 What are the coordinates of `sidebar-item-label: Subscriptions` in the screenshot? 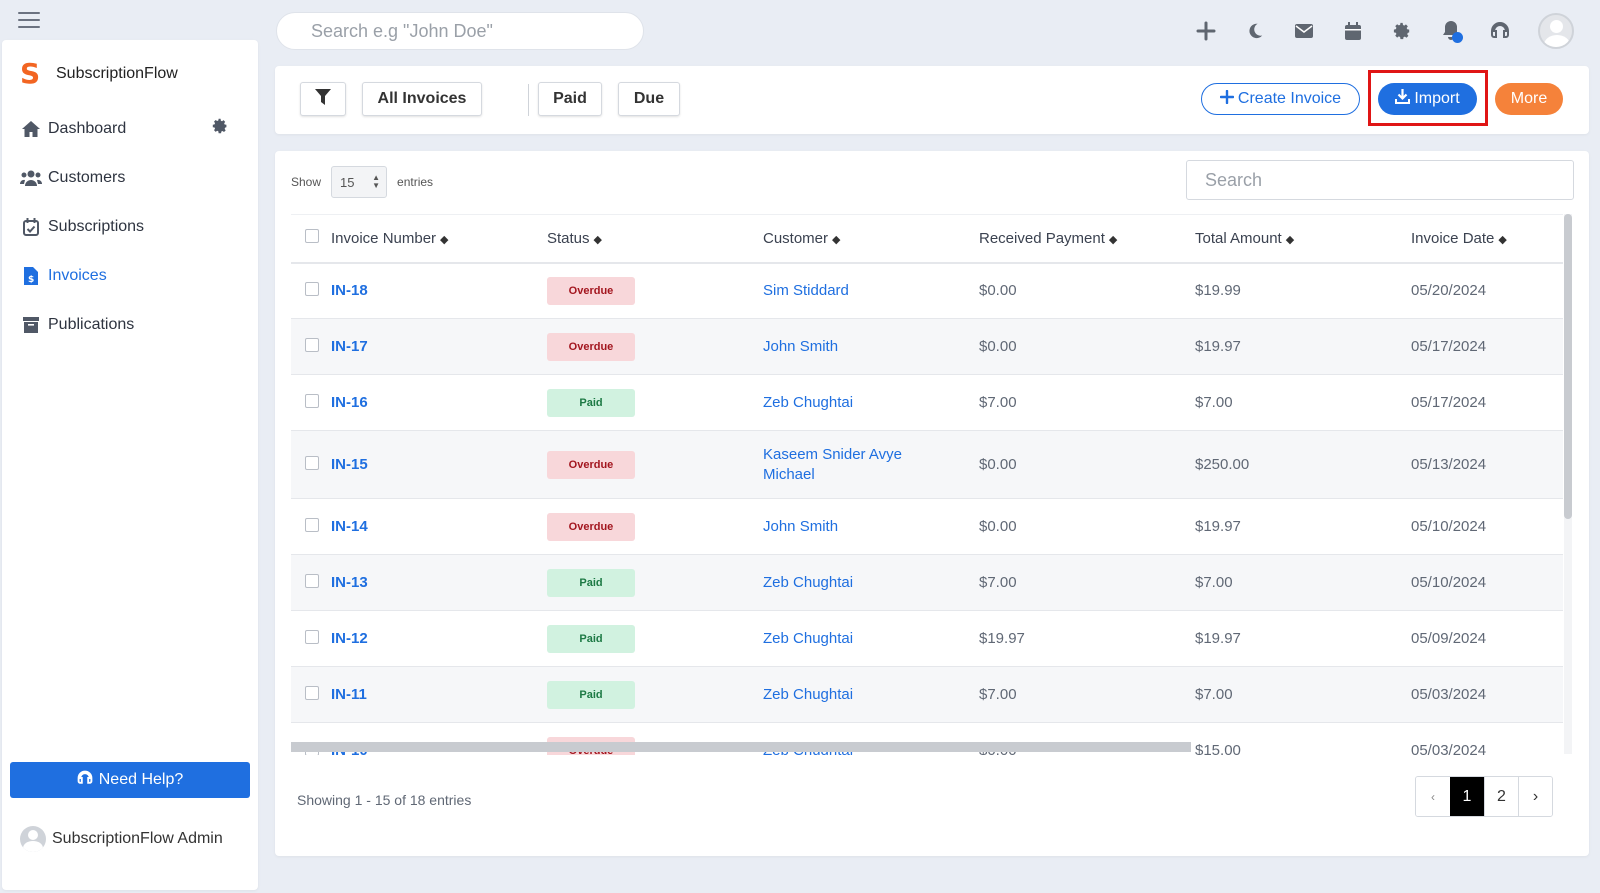 It's located at (96, 226).